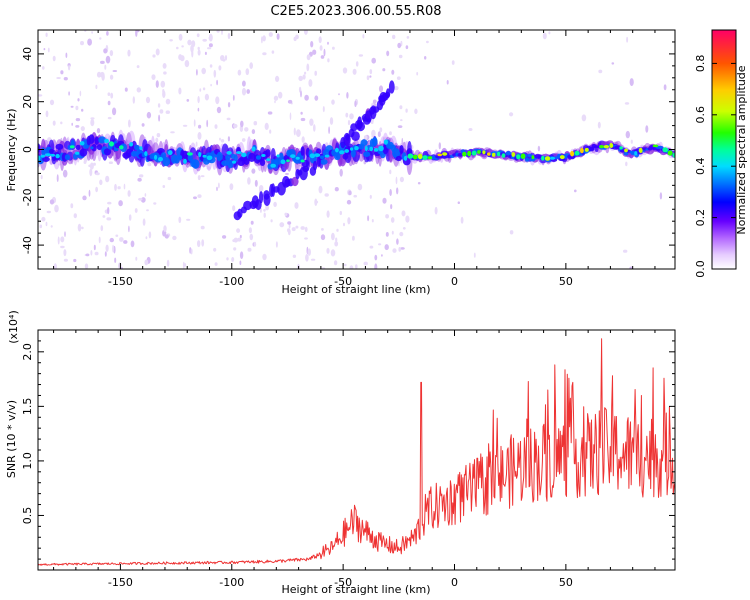 The height and width of the screenshot is (600, 750). I want to click on y-tick-label: -40, so click(27, 245).